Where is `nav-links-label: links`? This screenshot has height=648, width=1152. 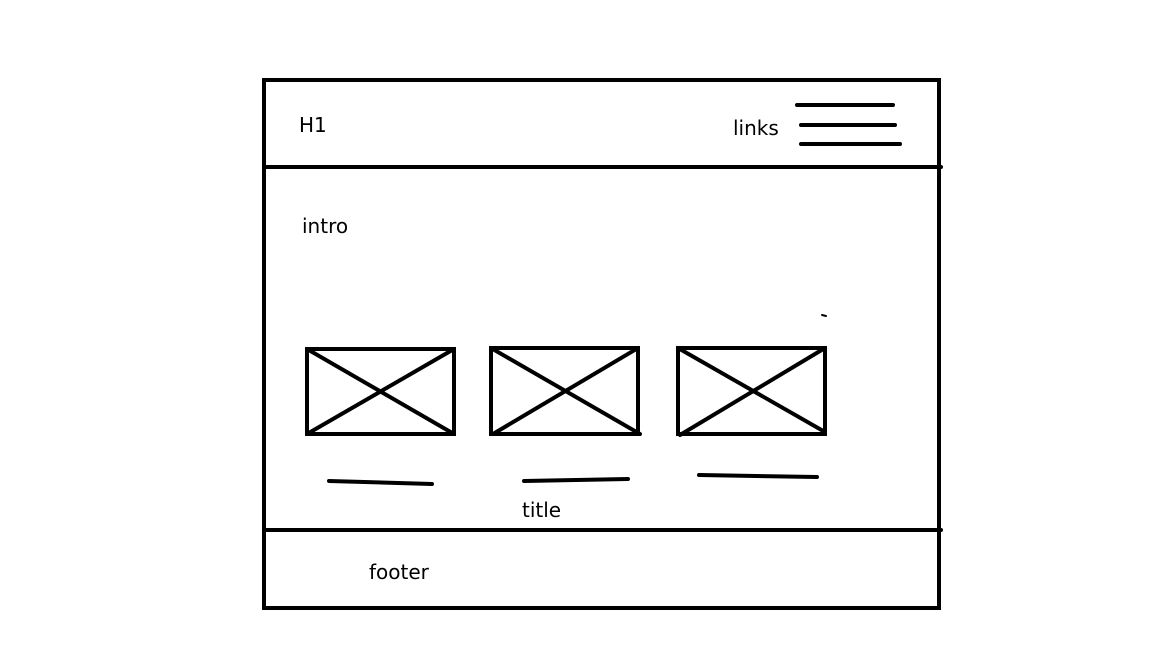
nav-links-label: links is located at coordinates (756, 128).